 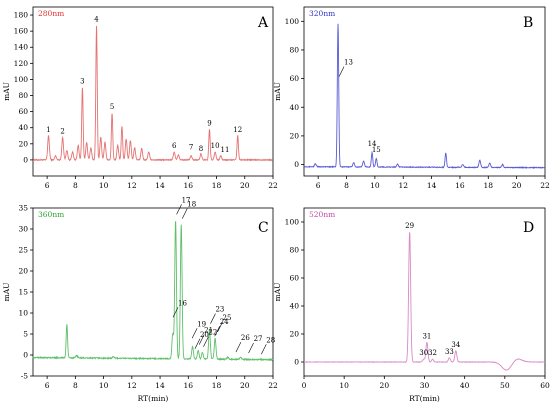 What do you see at coordinates (225, 150) in the screenshot?
I see `peak-label: 11` at bounding box center [225, 150].